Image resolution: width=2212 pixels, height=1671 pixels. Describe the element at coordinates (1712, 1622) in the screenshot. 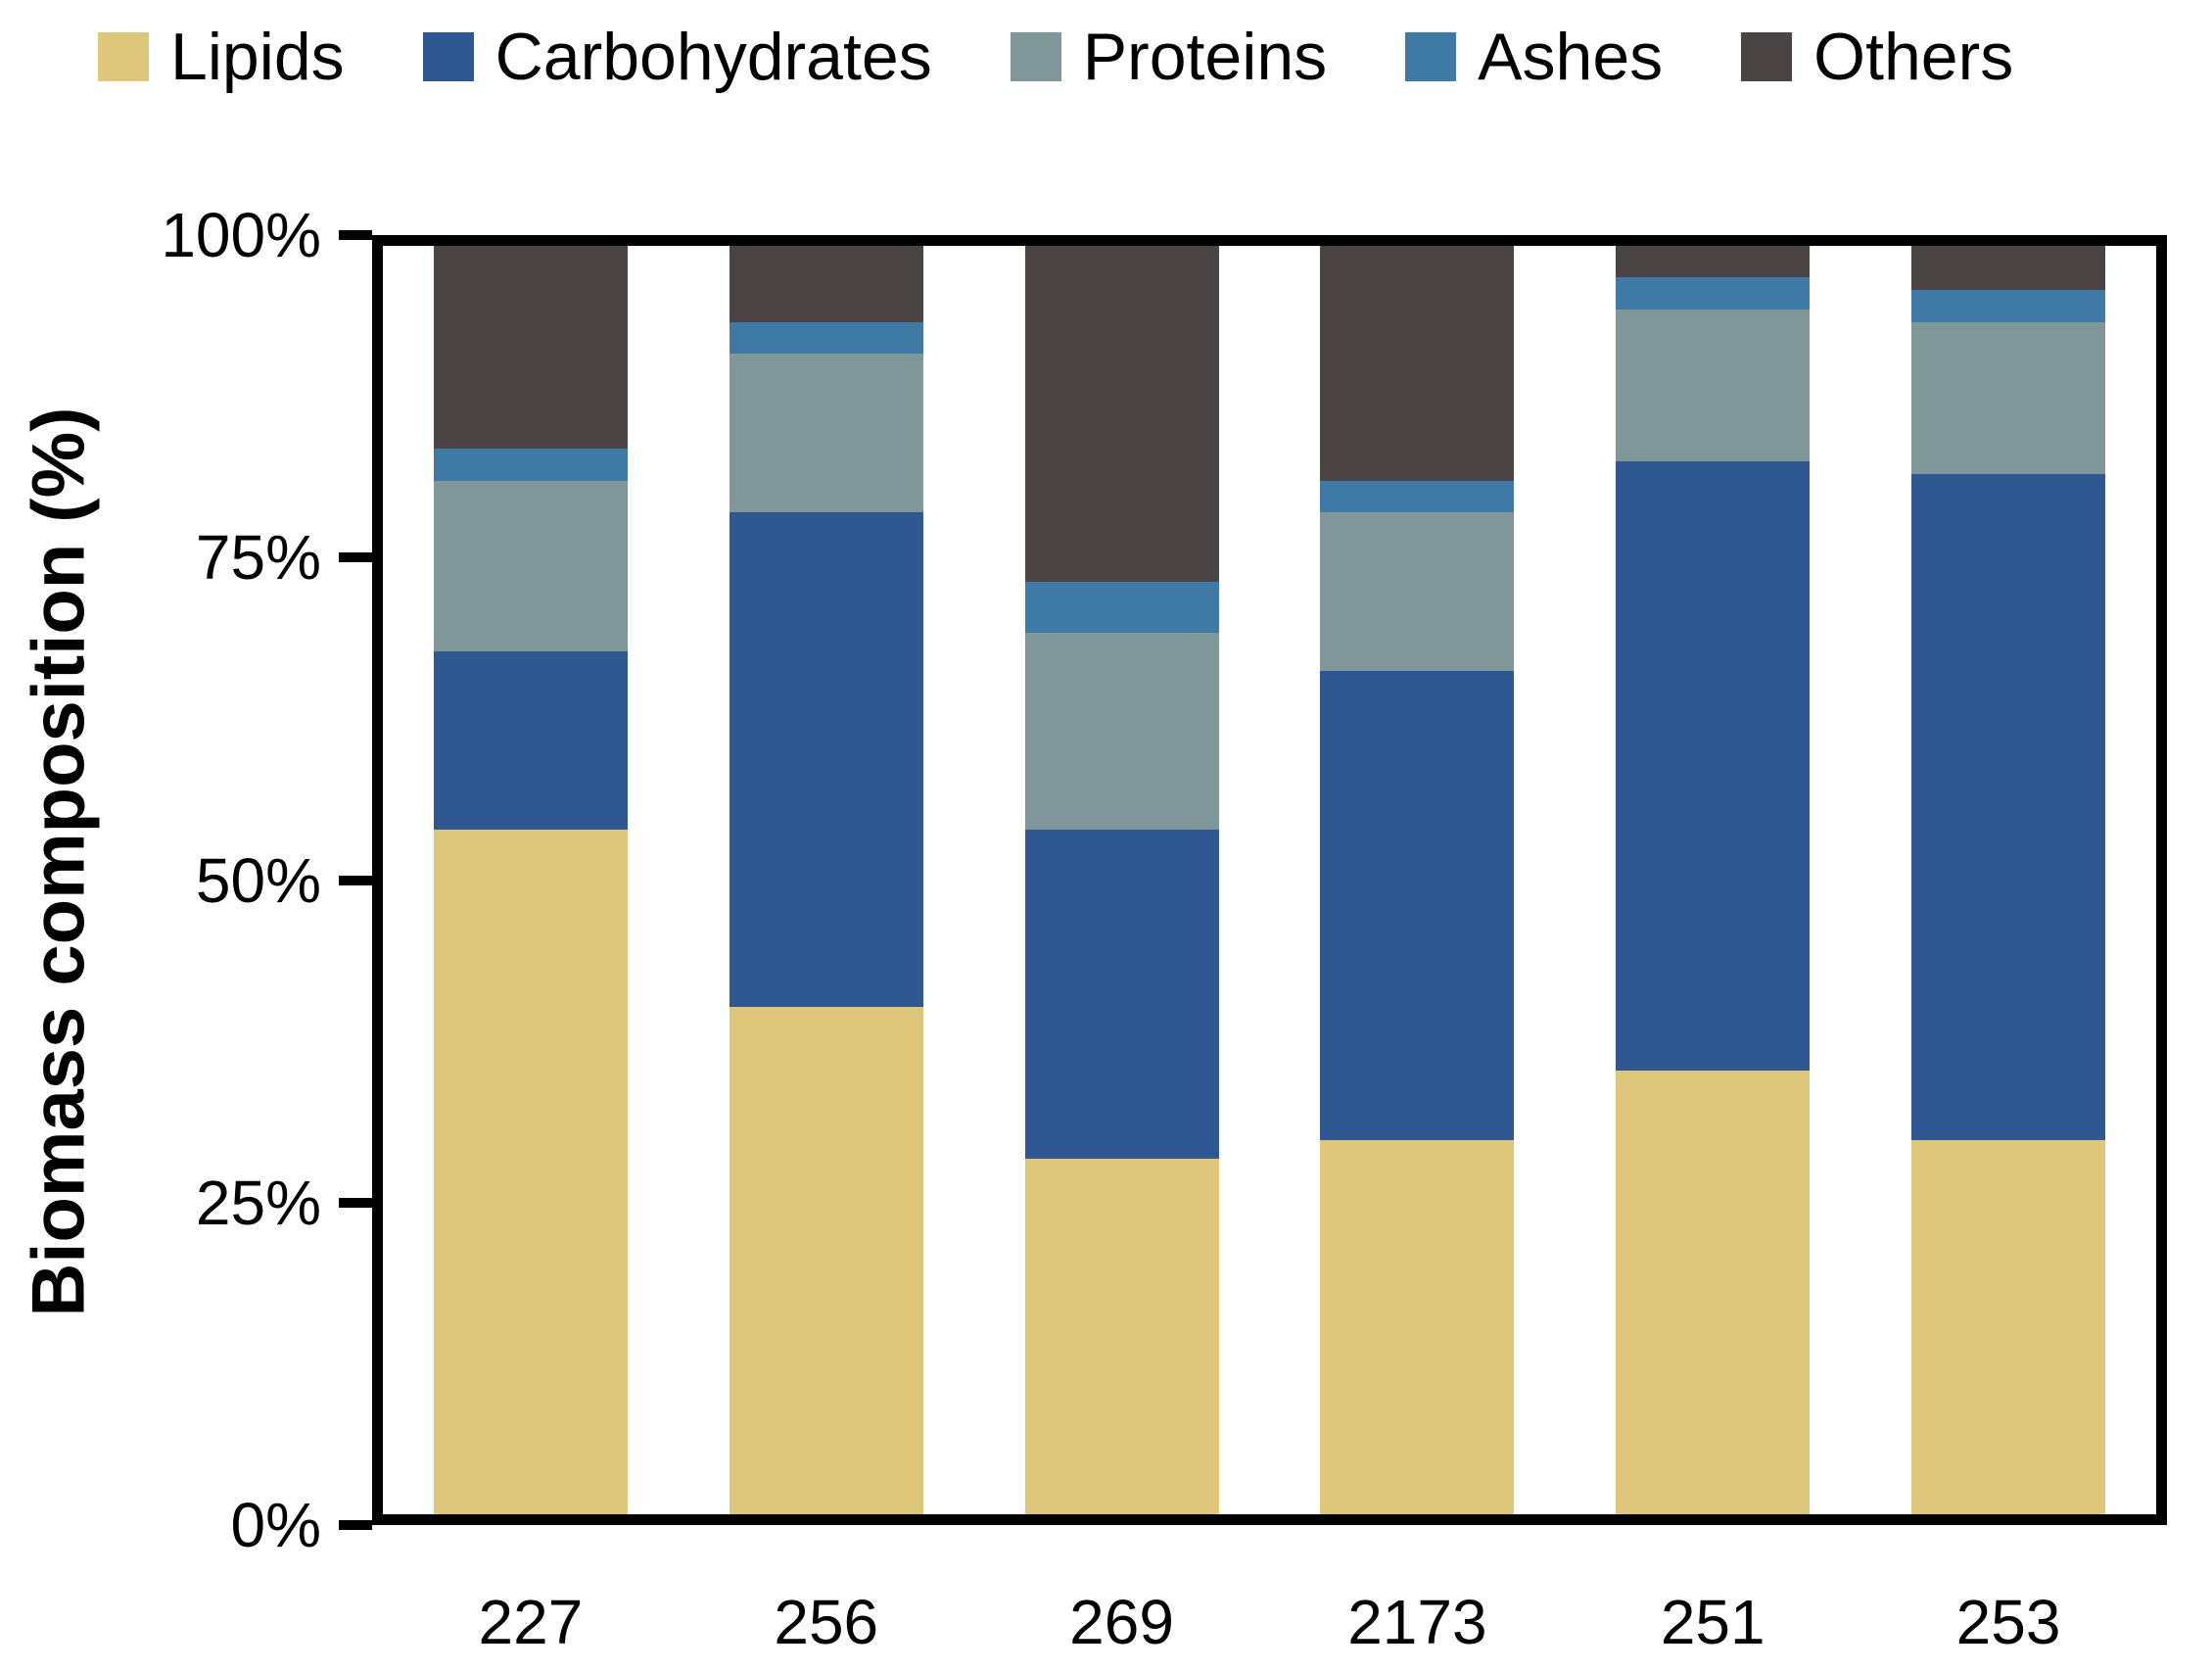

I see `x-tick-label: 251` at that location.